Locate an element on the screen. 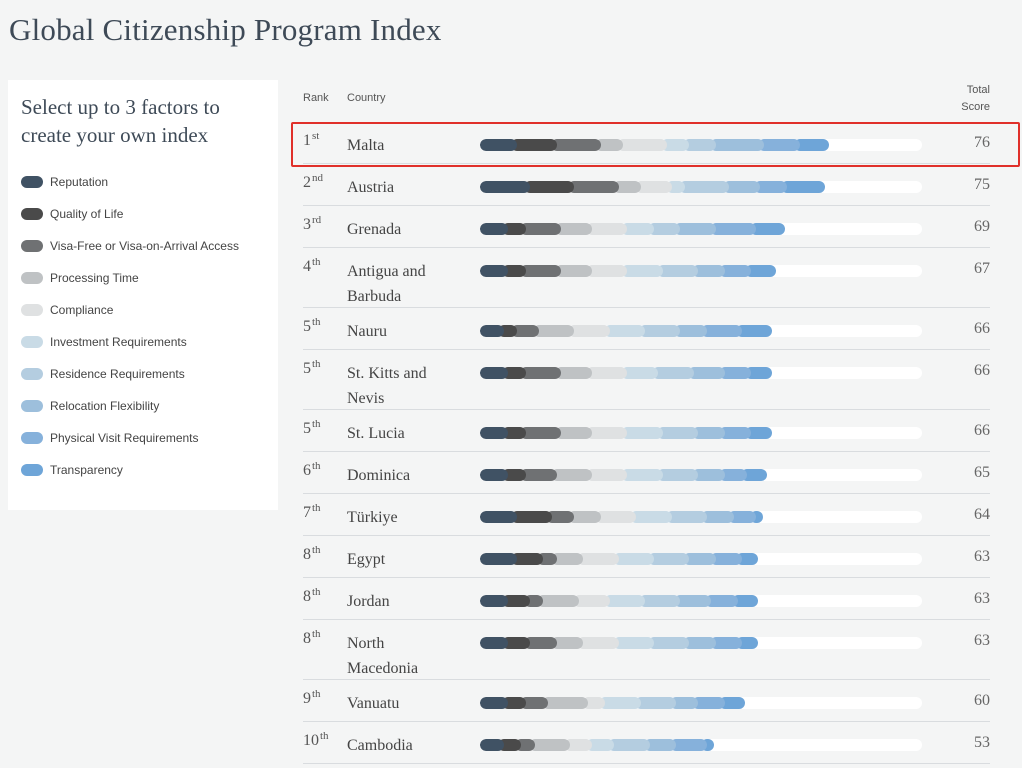 This screenshot has height=768, width=1022. factor-toggle: Processing Time is located at coordinates (80, 278).